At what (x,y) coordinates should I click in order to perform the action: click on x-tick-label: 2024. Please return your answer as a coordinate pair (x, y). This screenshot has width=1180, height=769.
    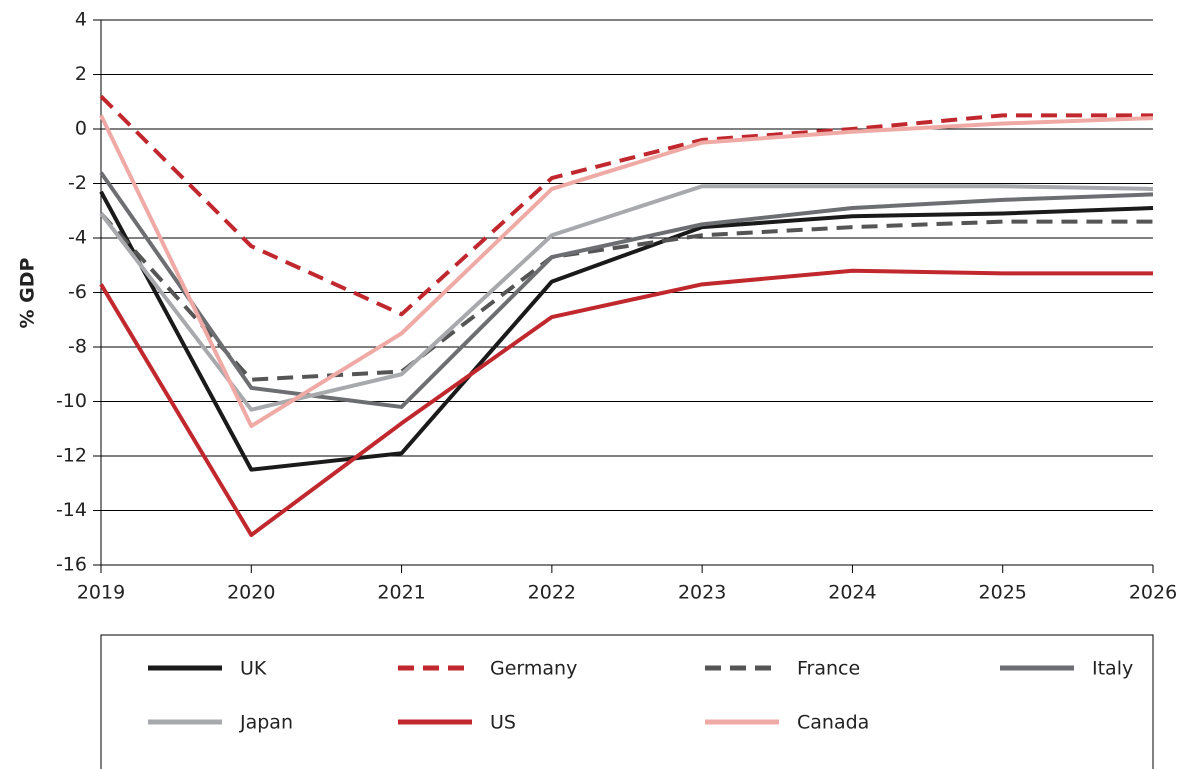
    Looking at the image, I should click on (852, 593).